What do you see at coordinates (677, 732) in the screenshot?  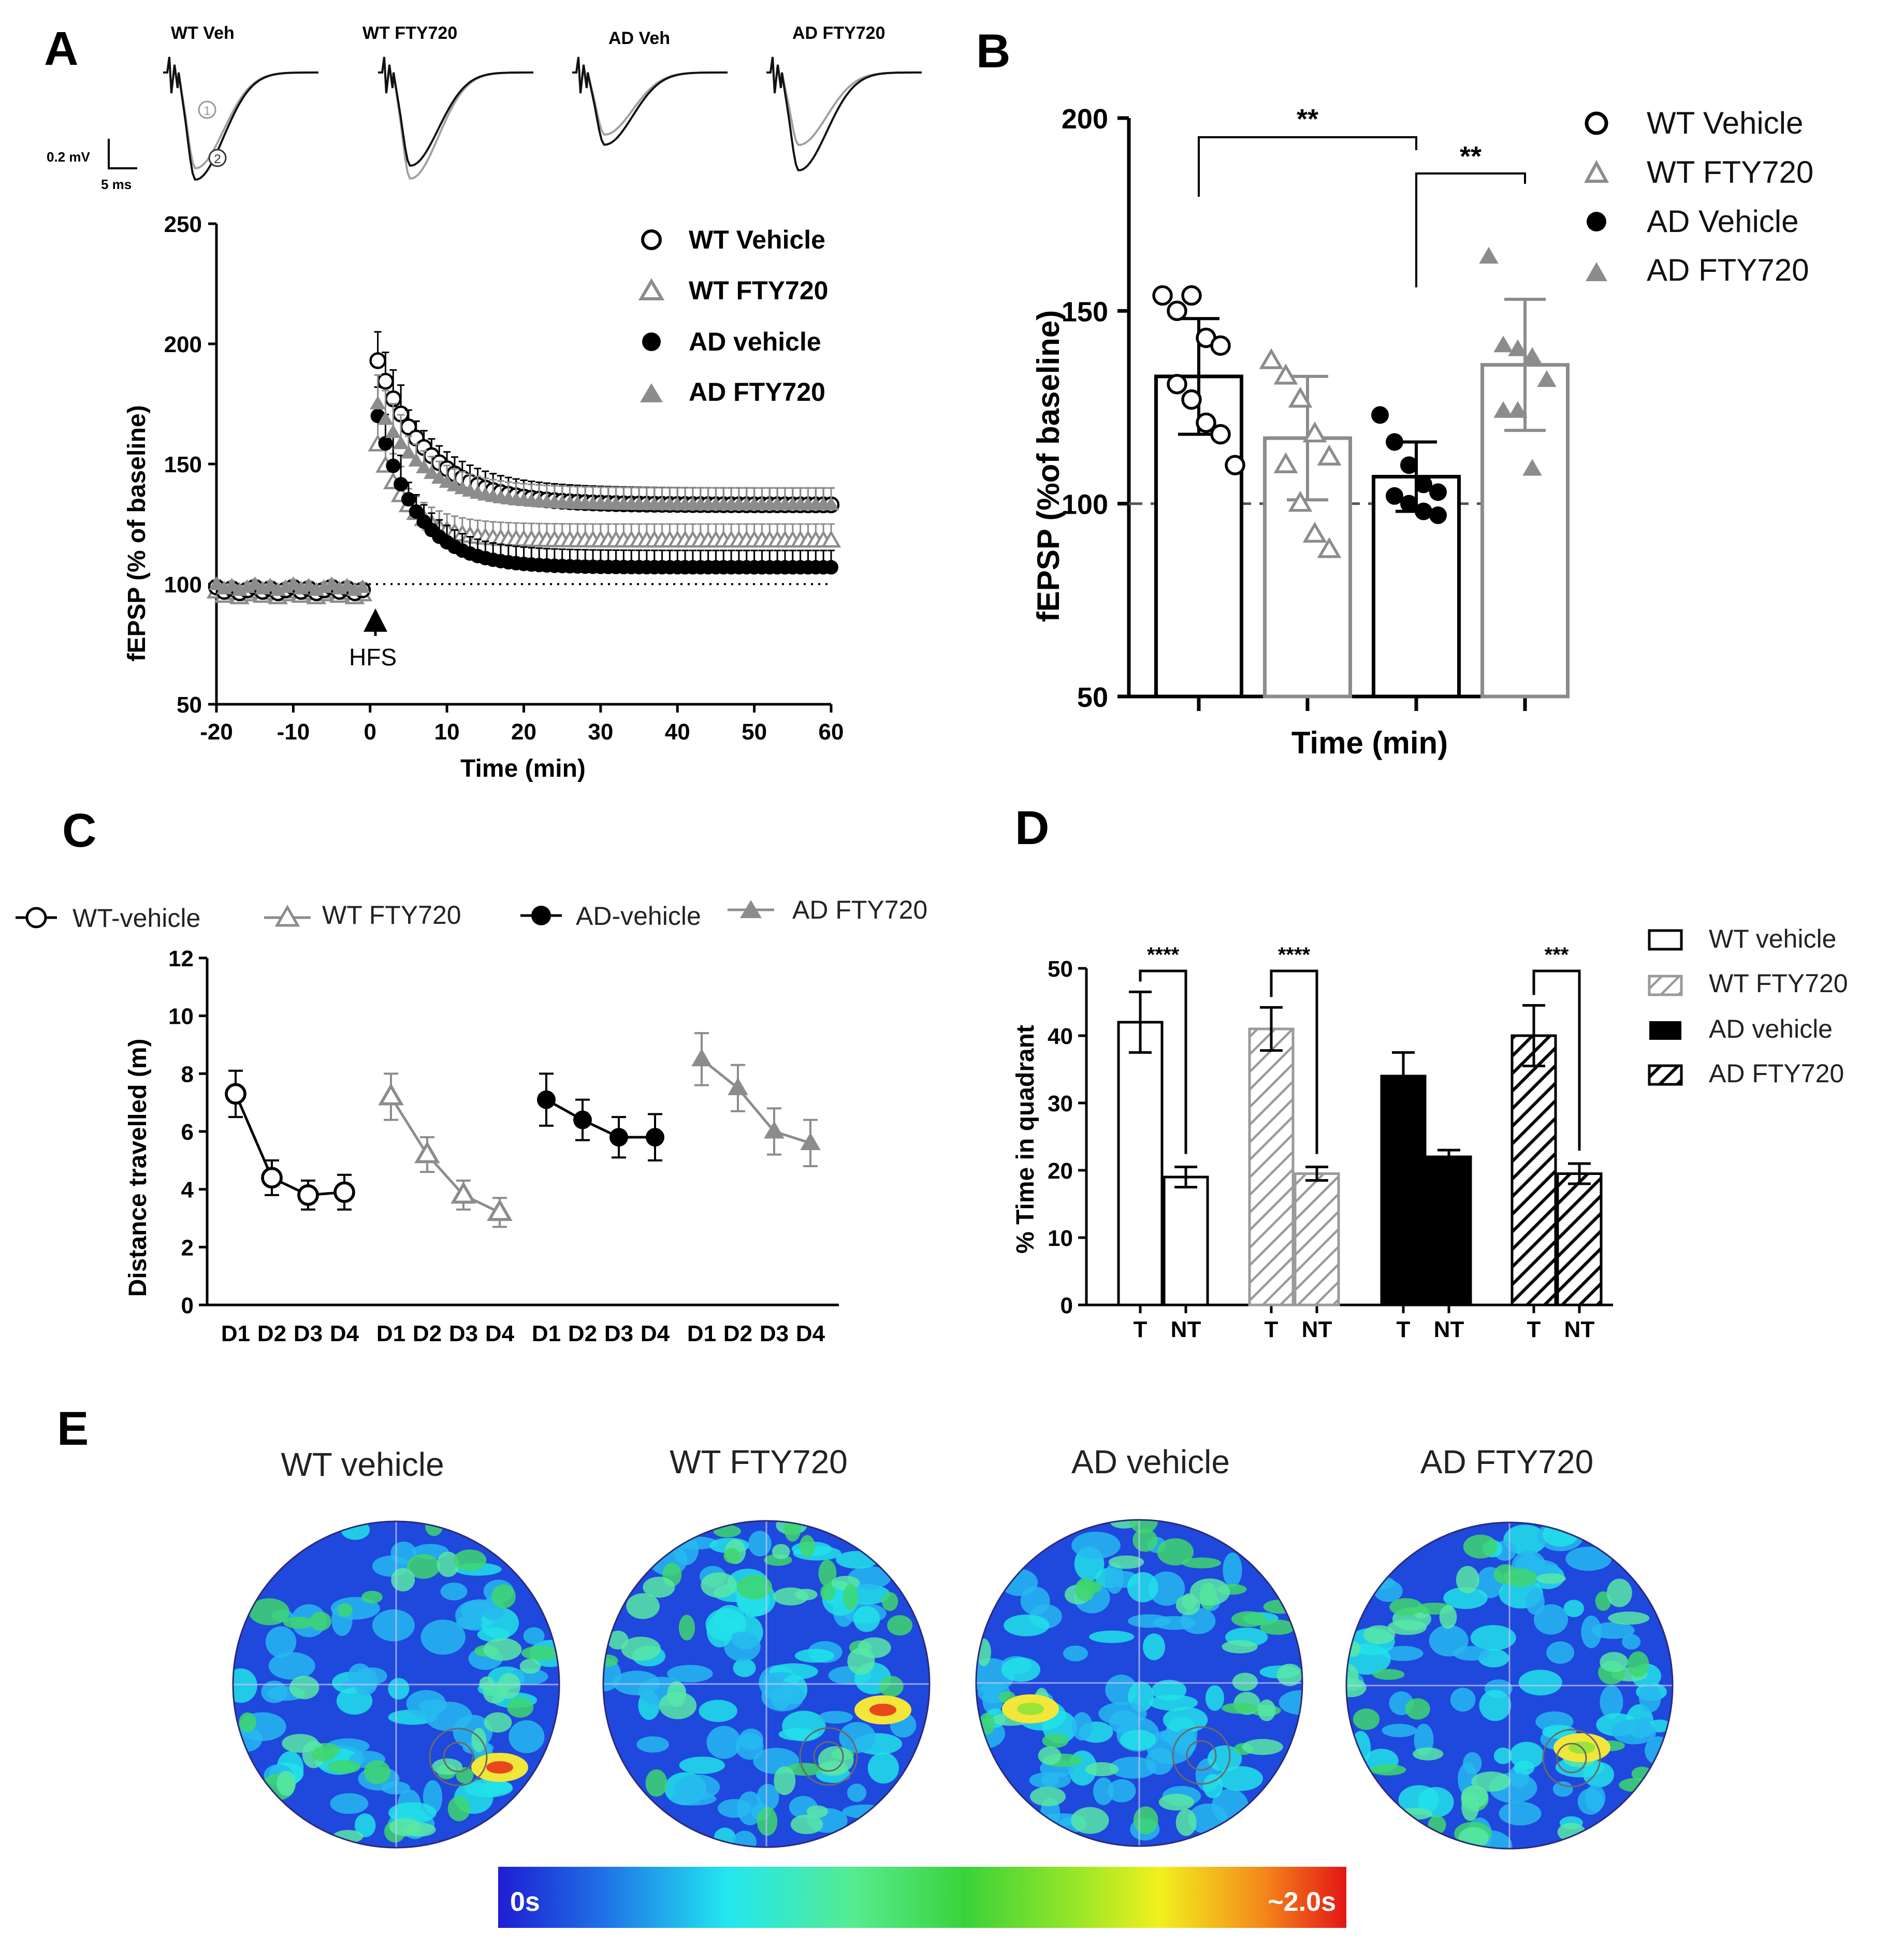 I see `panel-a-x-tick-label: 40` at bounding box center [677, 732].